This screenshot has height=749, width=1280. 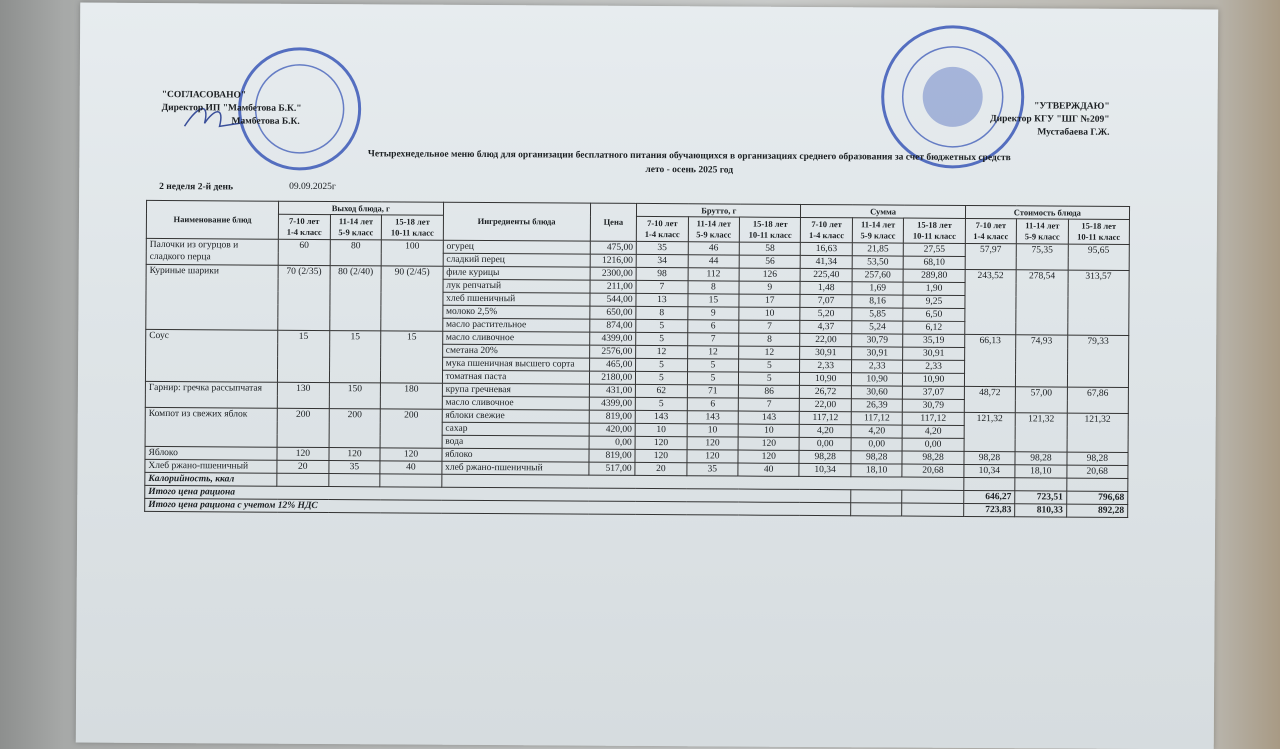 I want to click on ingredient-sum: 30,60, so click(x=877, y=392).